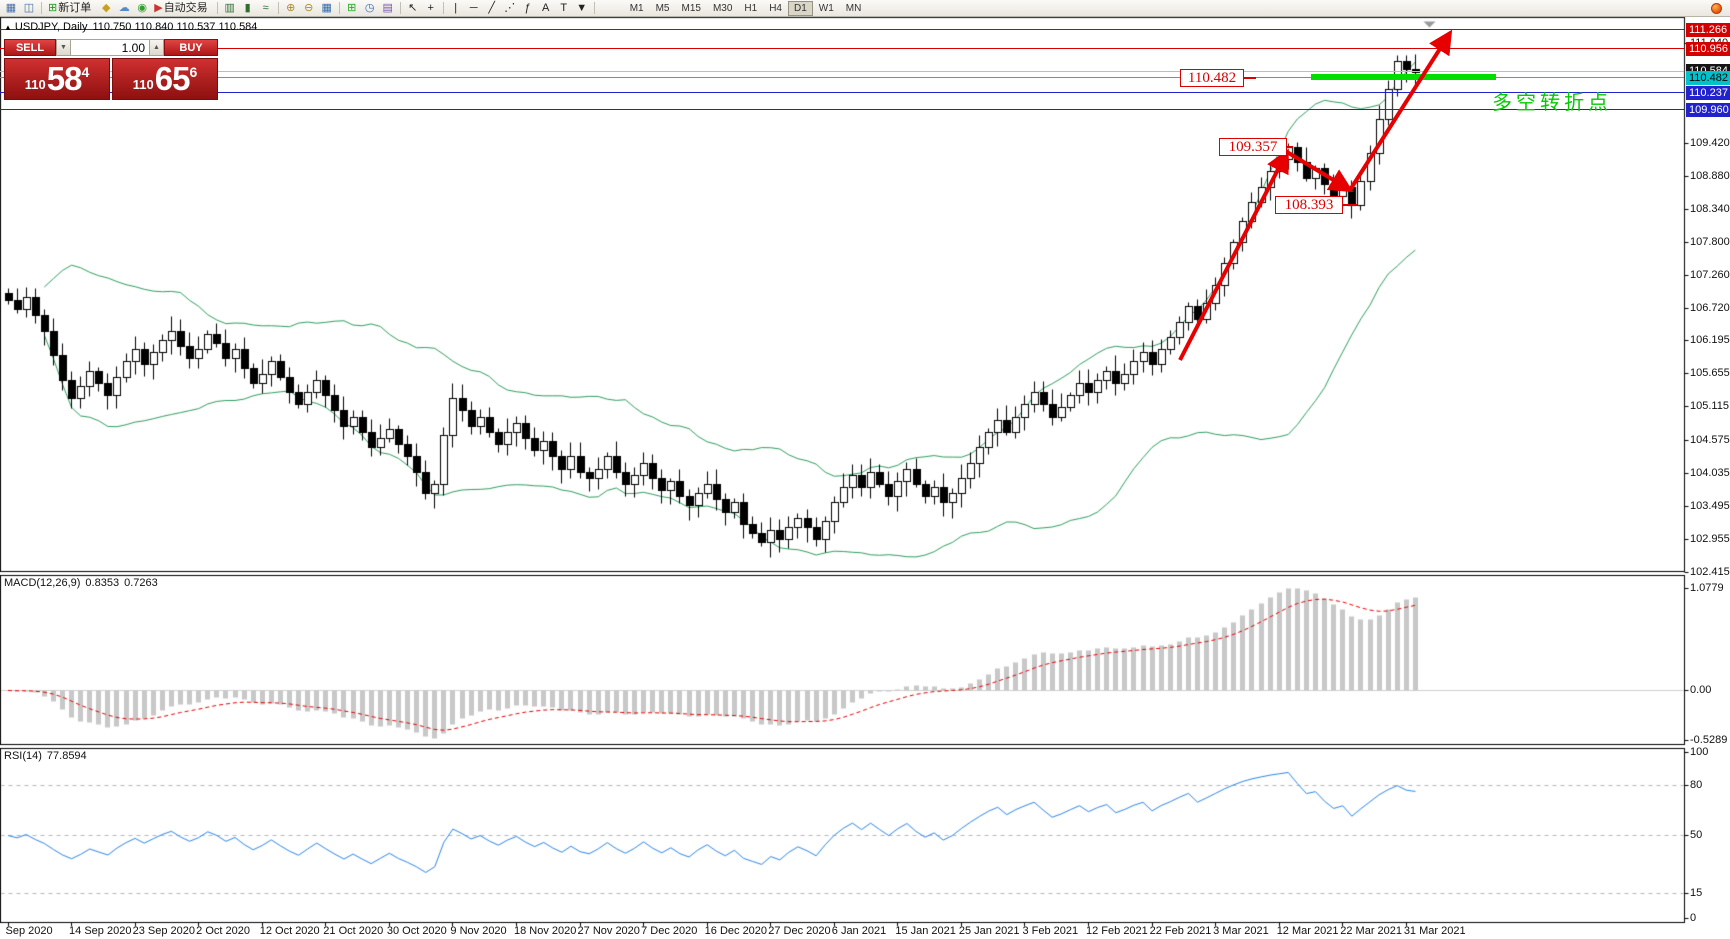  Describe the element at coordinates (327, 8) in the screenshot. I see `tile-windows-icon: ▦` at that location.